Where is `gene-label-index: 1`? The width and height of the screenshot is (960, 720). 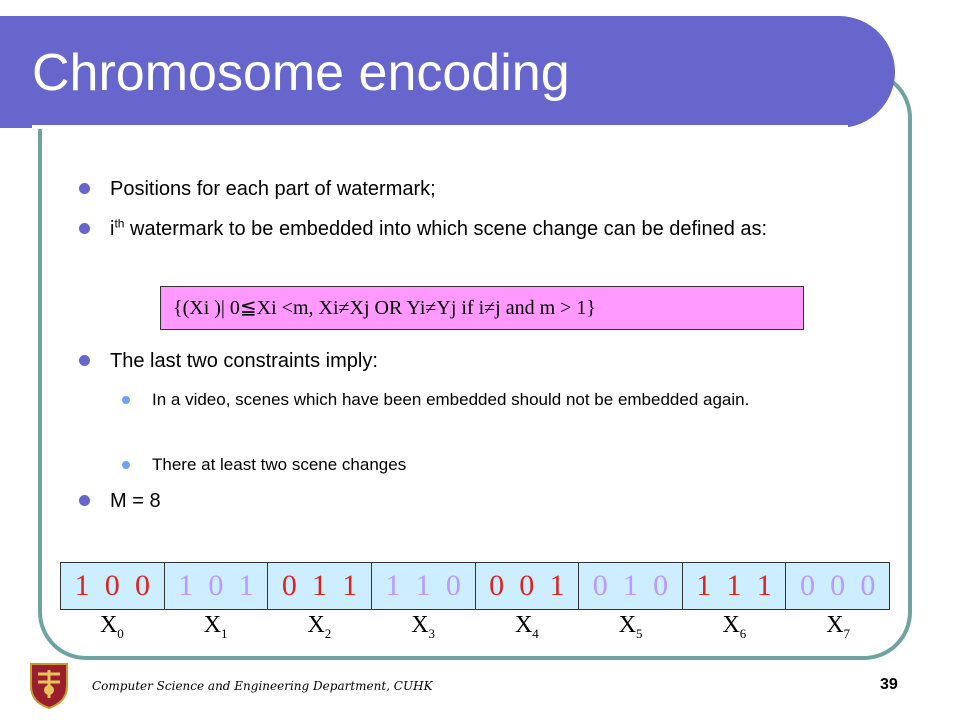
gene-label-index: 1 is located at coordinates (224, 633).